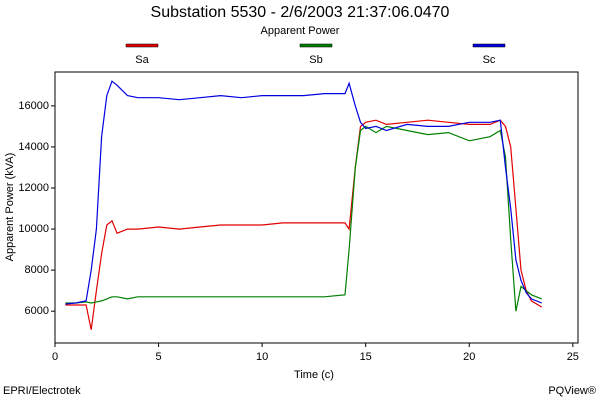 Image resolution: width=600 pixels, height=405 pixels. I want to click on y-tick-label: 14000, so click(33, 147).